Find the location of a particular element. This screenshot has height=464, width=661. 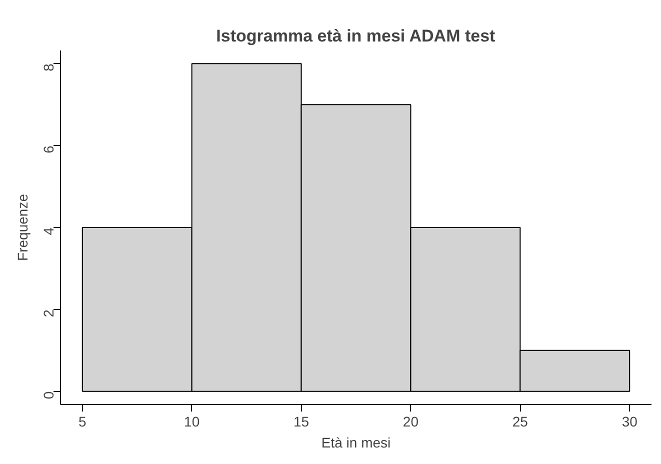

y-tick-label: 0 is located at coordinates (48, 395).